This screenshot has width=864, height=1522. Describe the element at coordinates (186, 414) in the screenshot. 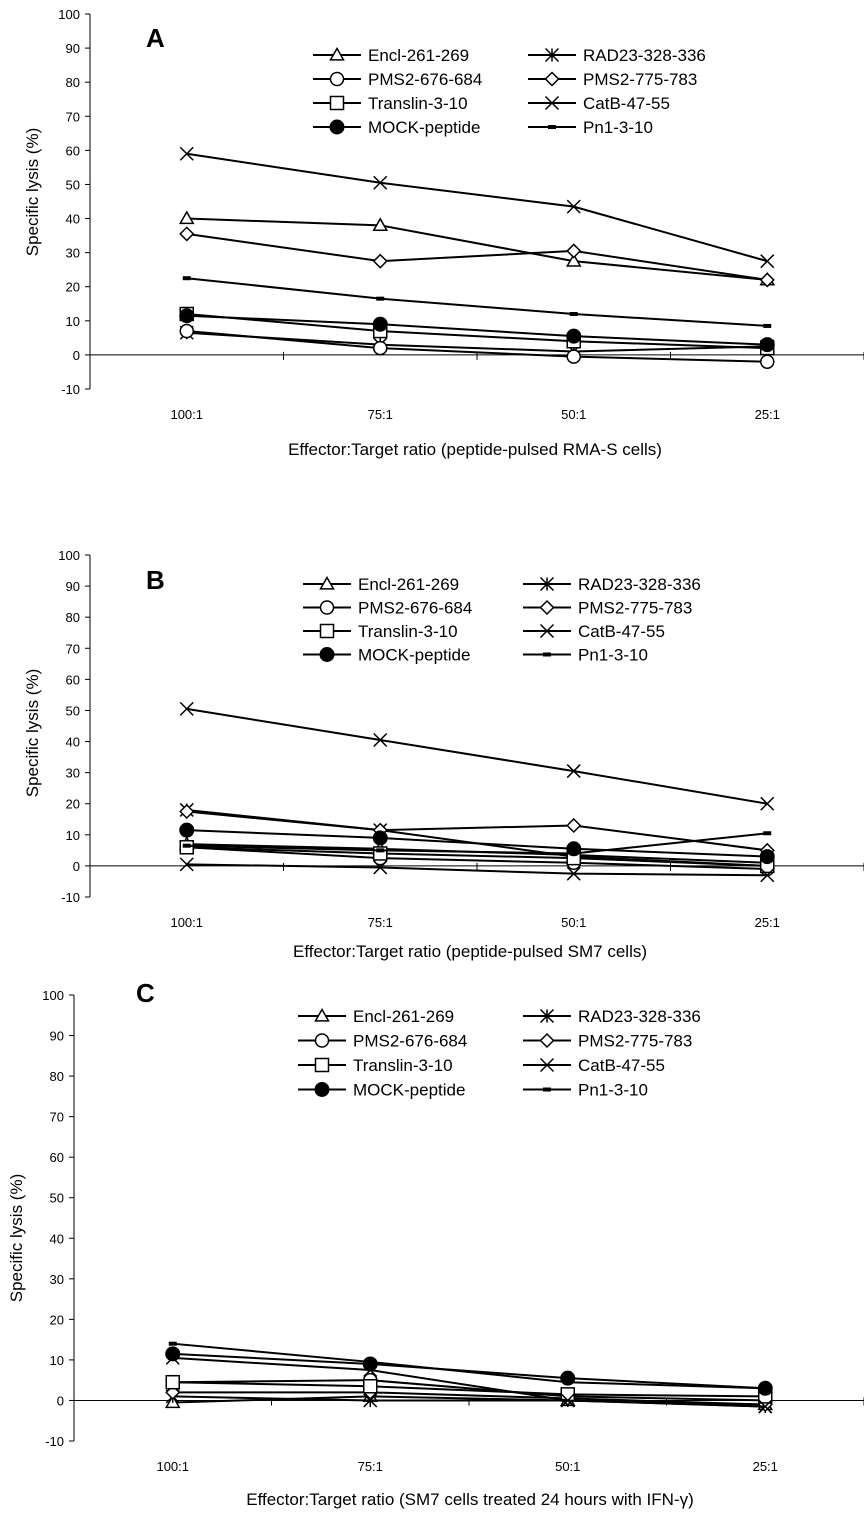

I see `panel-a-x-tick-label: 100:1` at that location.